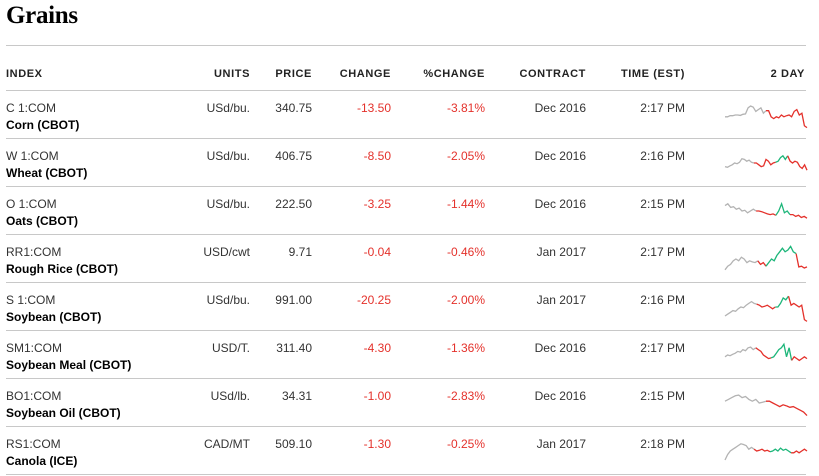 This screenshot has height=476, width=819. What do you see at coordinates (293, 74) in the screenshot?
I see `header-price: PRICE` at bounding box center [293, 74].